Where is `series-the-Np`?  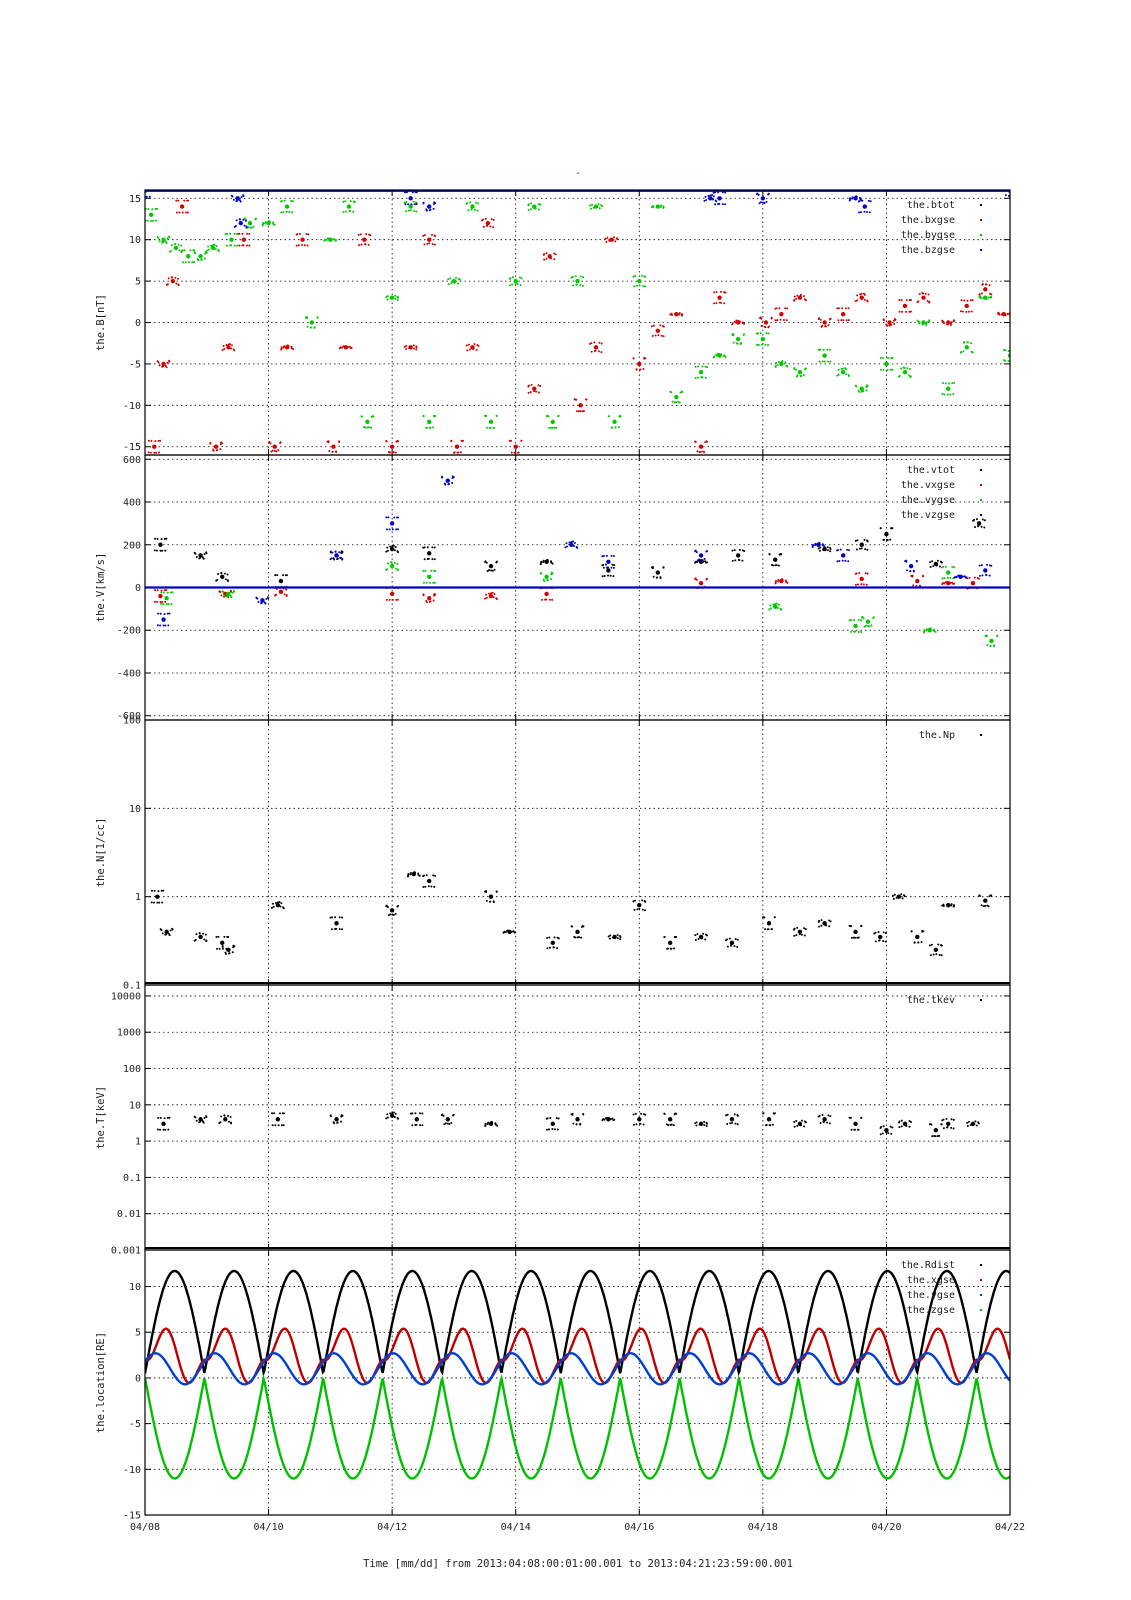
series-the-Np is located at coordinates (571, 914).